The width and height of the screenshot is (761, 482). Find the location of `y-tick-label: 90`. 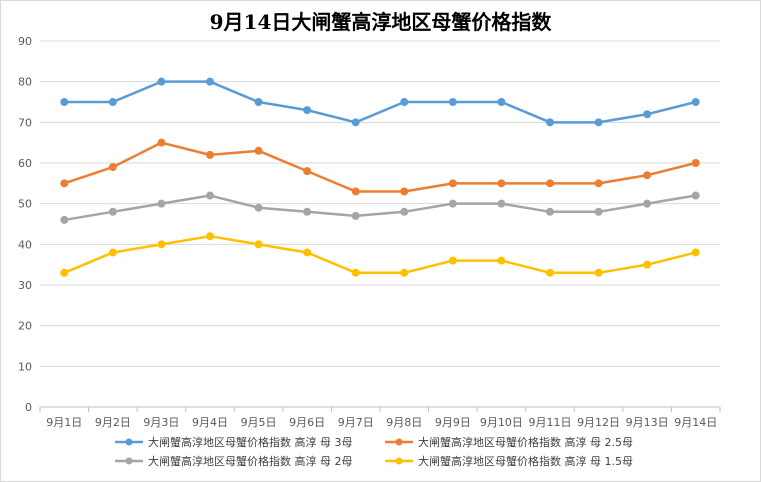

y-tick-label: 90 is located at coordinates (25, 41).